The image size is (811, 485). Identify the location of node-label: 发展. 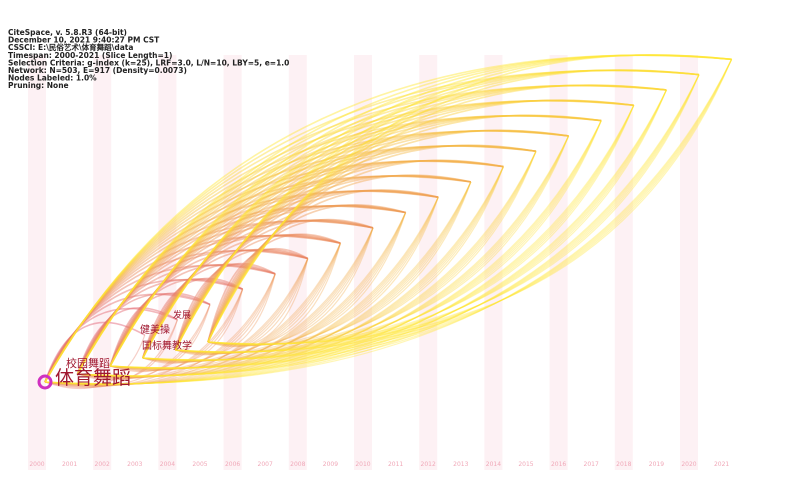
(182, 315).